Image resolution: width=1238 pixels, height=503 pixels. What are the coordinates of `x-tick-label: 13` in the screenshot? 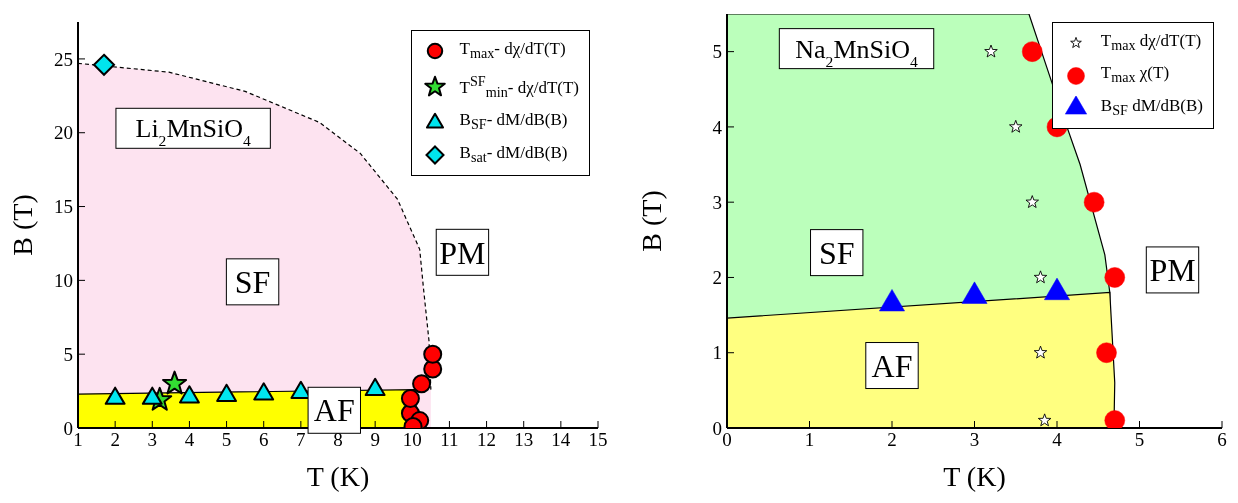 It's located at (524, 440).